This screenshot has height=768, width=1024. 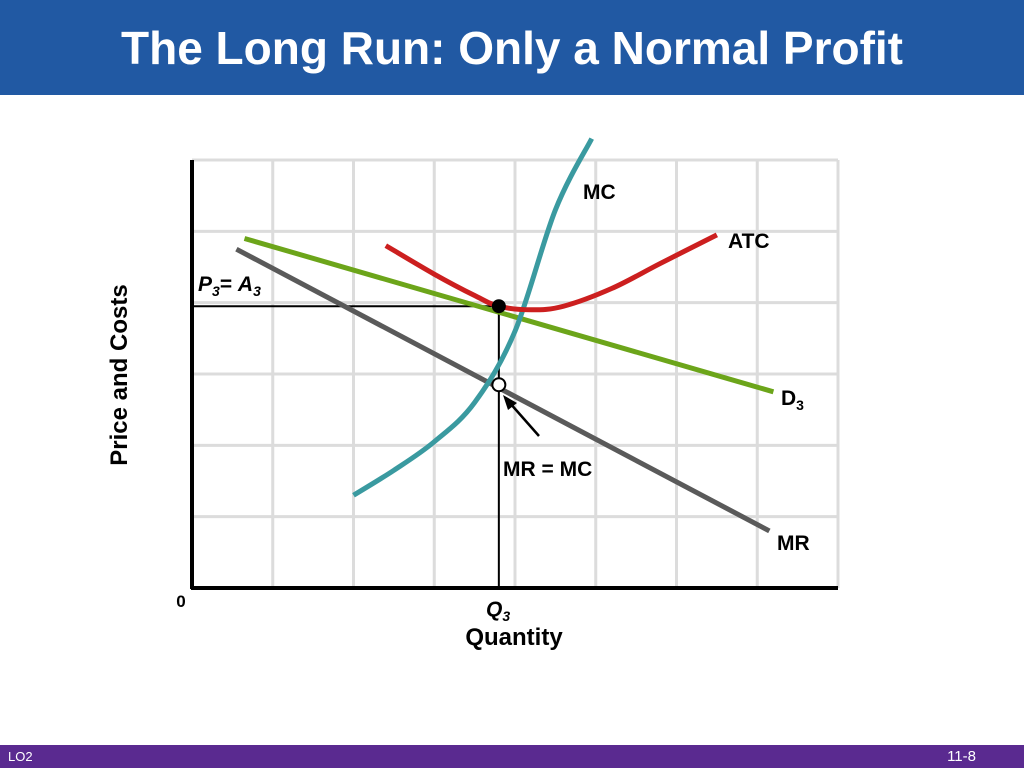 What do you see at coordinates (512, 756) in the screenshot?
I see `footer-bar: LO2 11-8` at bounding box center [512, 756].